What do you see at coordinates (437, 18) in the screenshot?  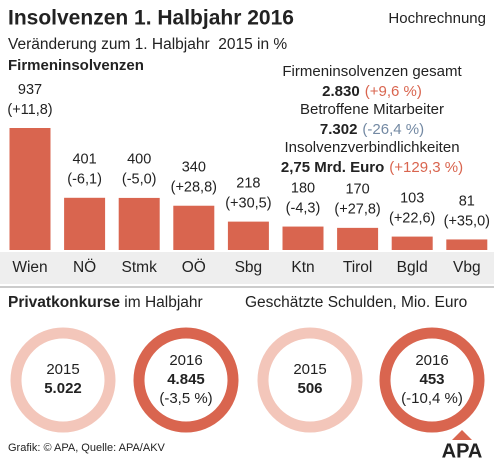 I see `note: Hochrechnung` at bounding box center [437, 18].